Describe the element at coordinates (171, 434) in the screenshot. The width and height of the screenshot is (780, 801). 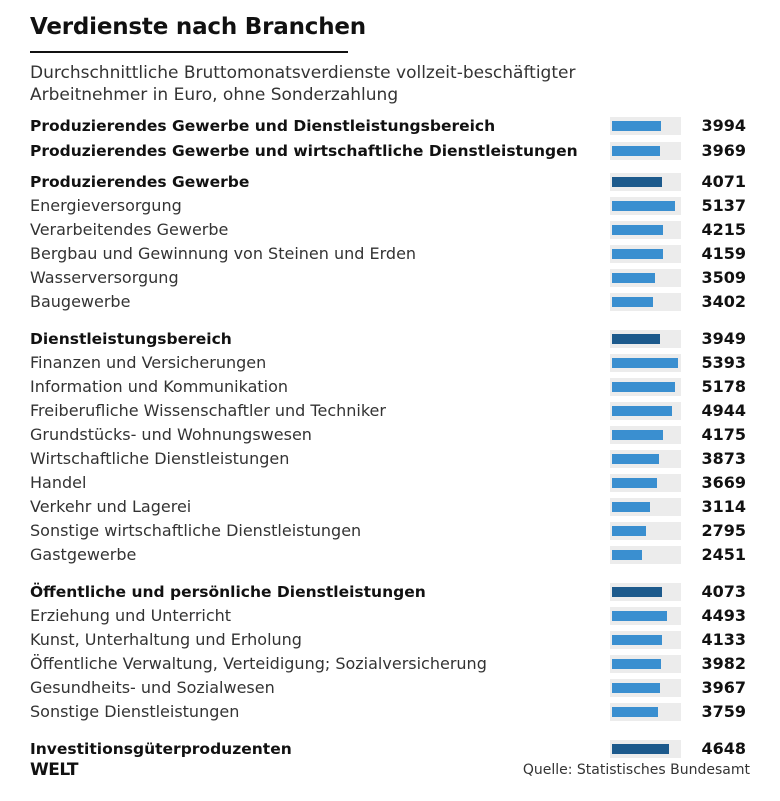
I see `row-label: Grundstücks- und Wohnungswesen` at that location.